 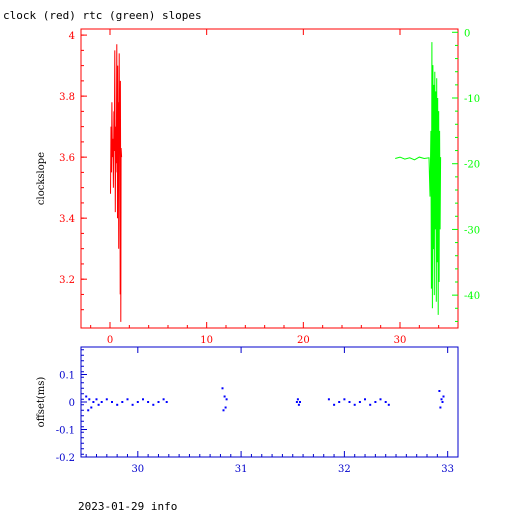 I want to click on top-ytick-label: 3.6, so click(x=67, y=158).